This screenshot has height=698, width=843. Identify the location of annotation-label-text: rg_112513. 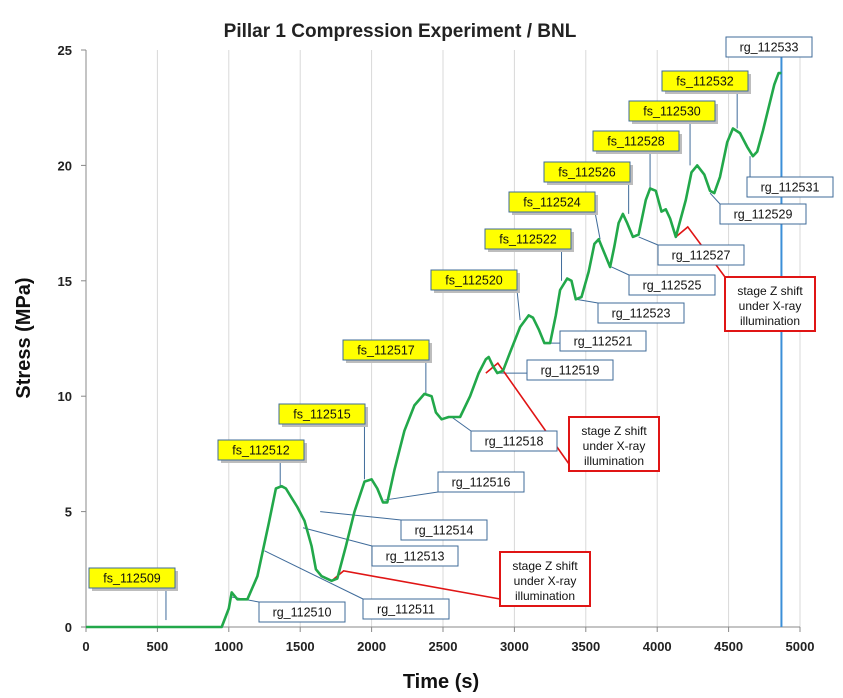
(415, 557).